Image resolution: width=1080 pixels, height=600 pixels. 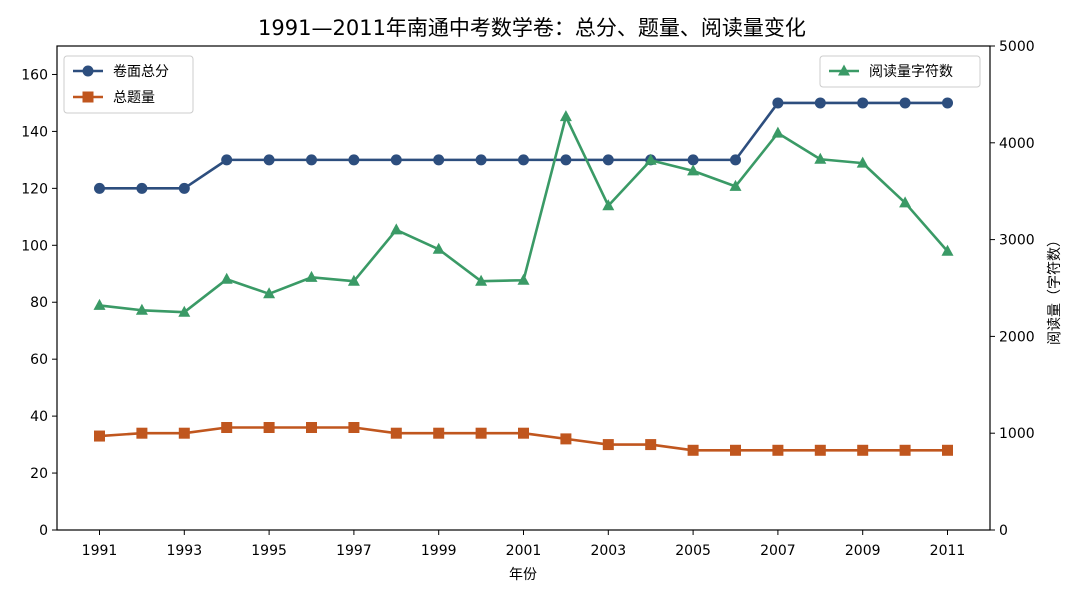 What do you see at coordinates (439, 551) in the screenshot?
I see `x-tick-label: 1999` at bounding box center [439, 551].